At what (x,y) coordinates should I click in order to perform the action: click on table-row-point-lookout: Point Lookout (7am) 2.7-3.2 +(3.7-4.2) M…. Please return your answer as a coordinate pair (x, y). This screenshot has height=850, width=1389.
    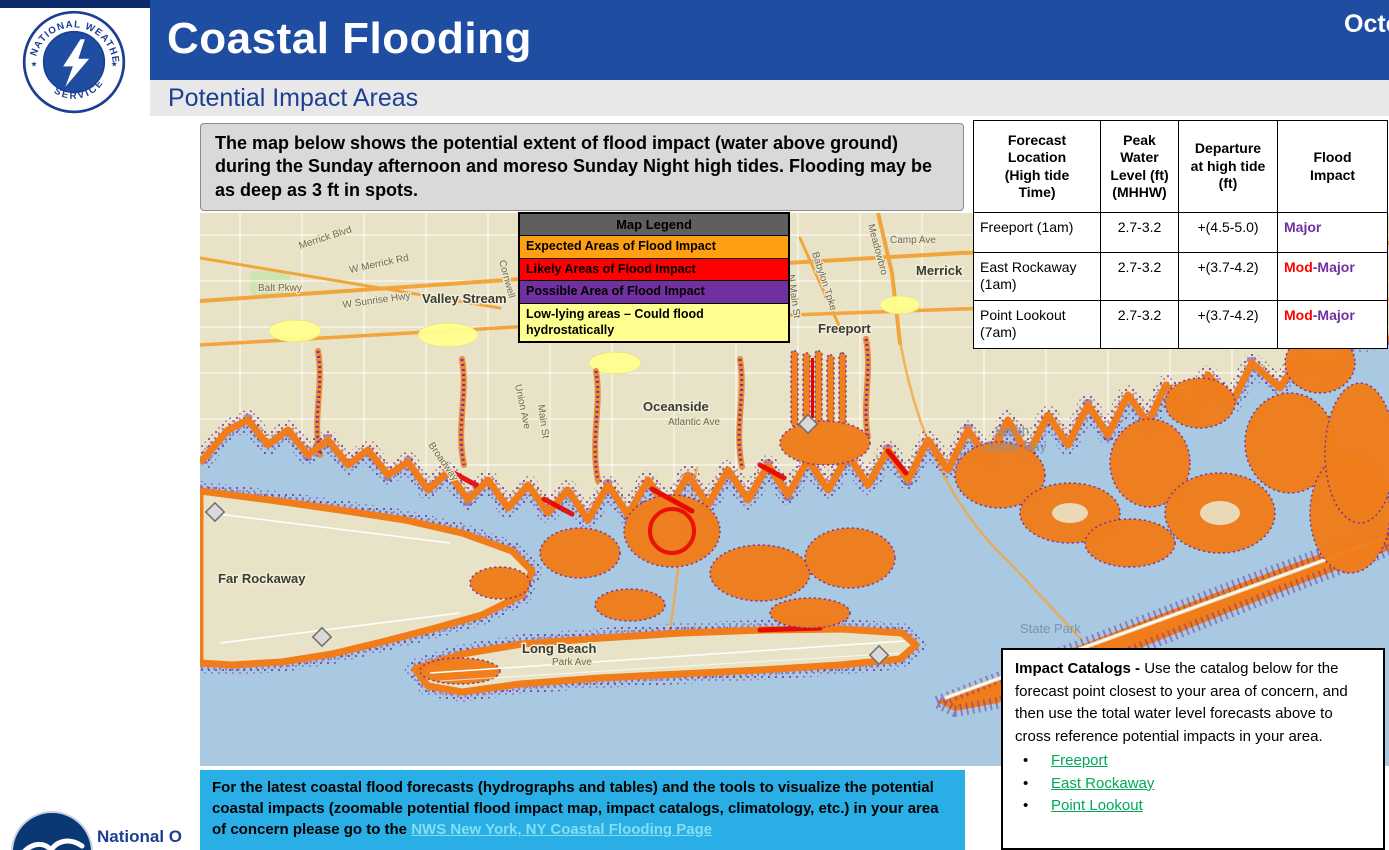
    Looking at the image, I should click on (1180, 324).